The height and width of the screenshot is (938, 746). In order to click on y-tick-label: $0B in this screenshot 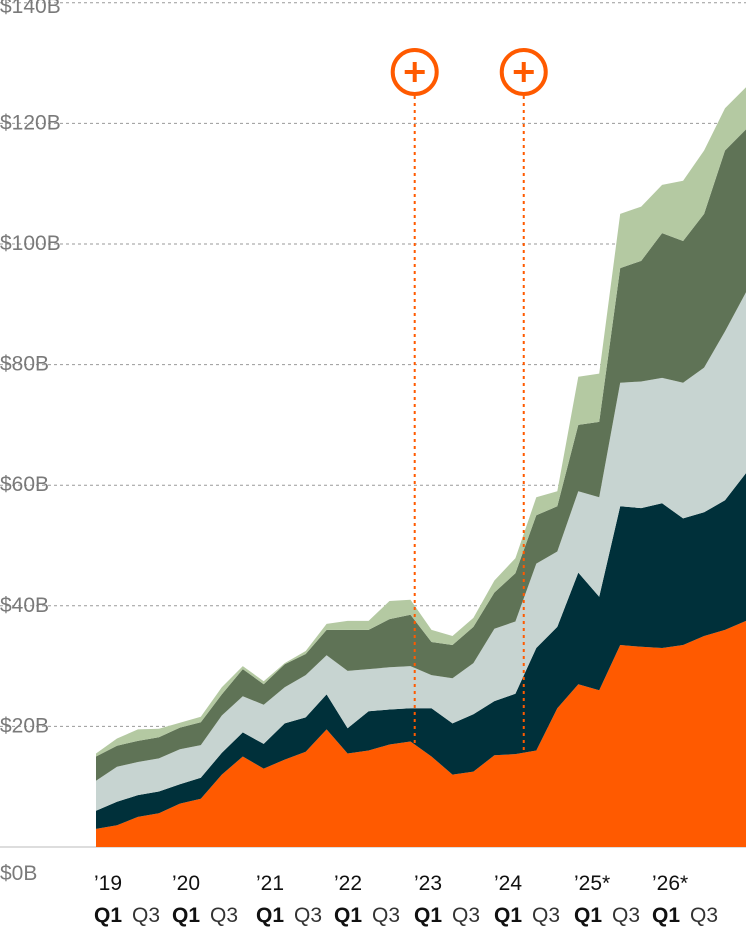, I will do `click(18, 873)`.